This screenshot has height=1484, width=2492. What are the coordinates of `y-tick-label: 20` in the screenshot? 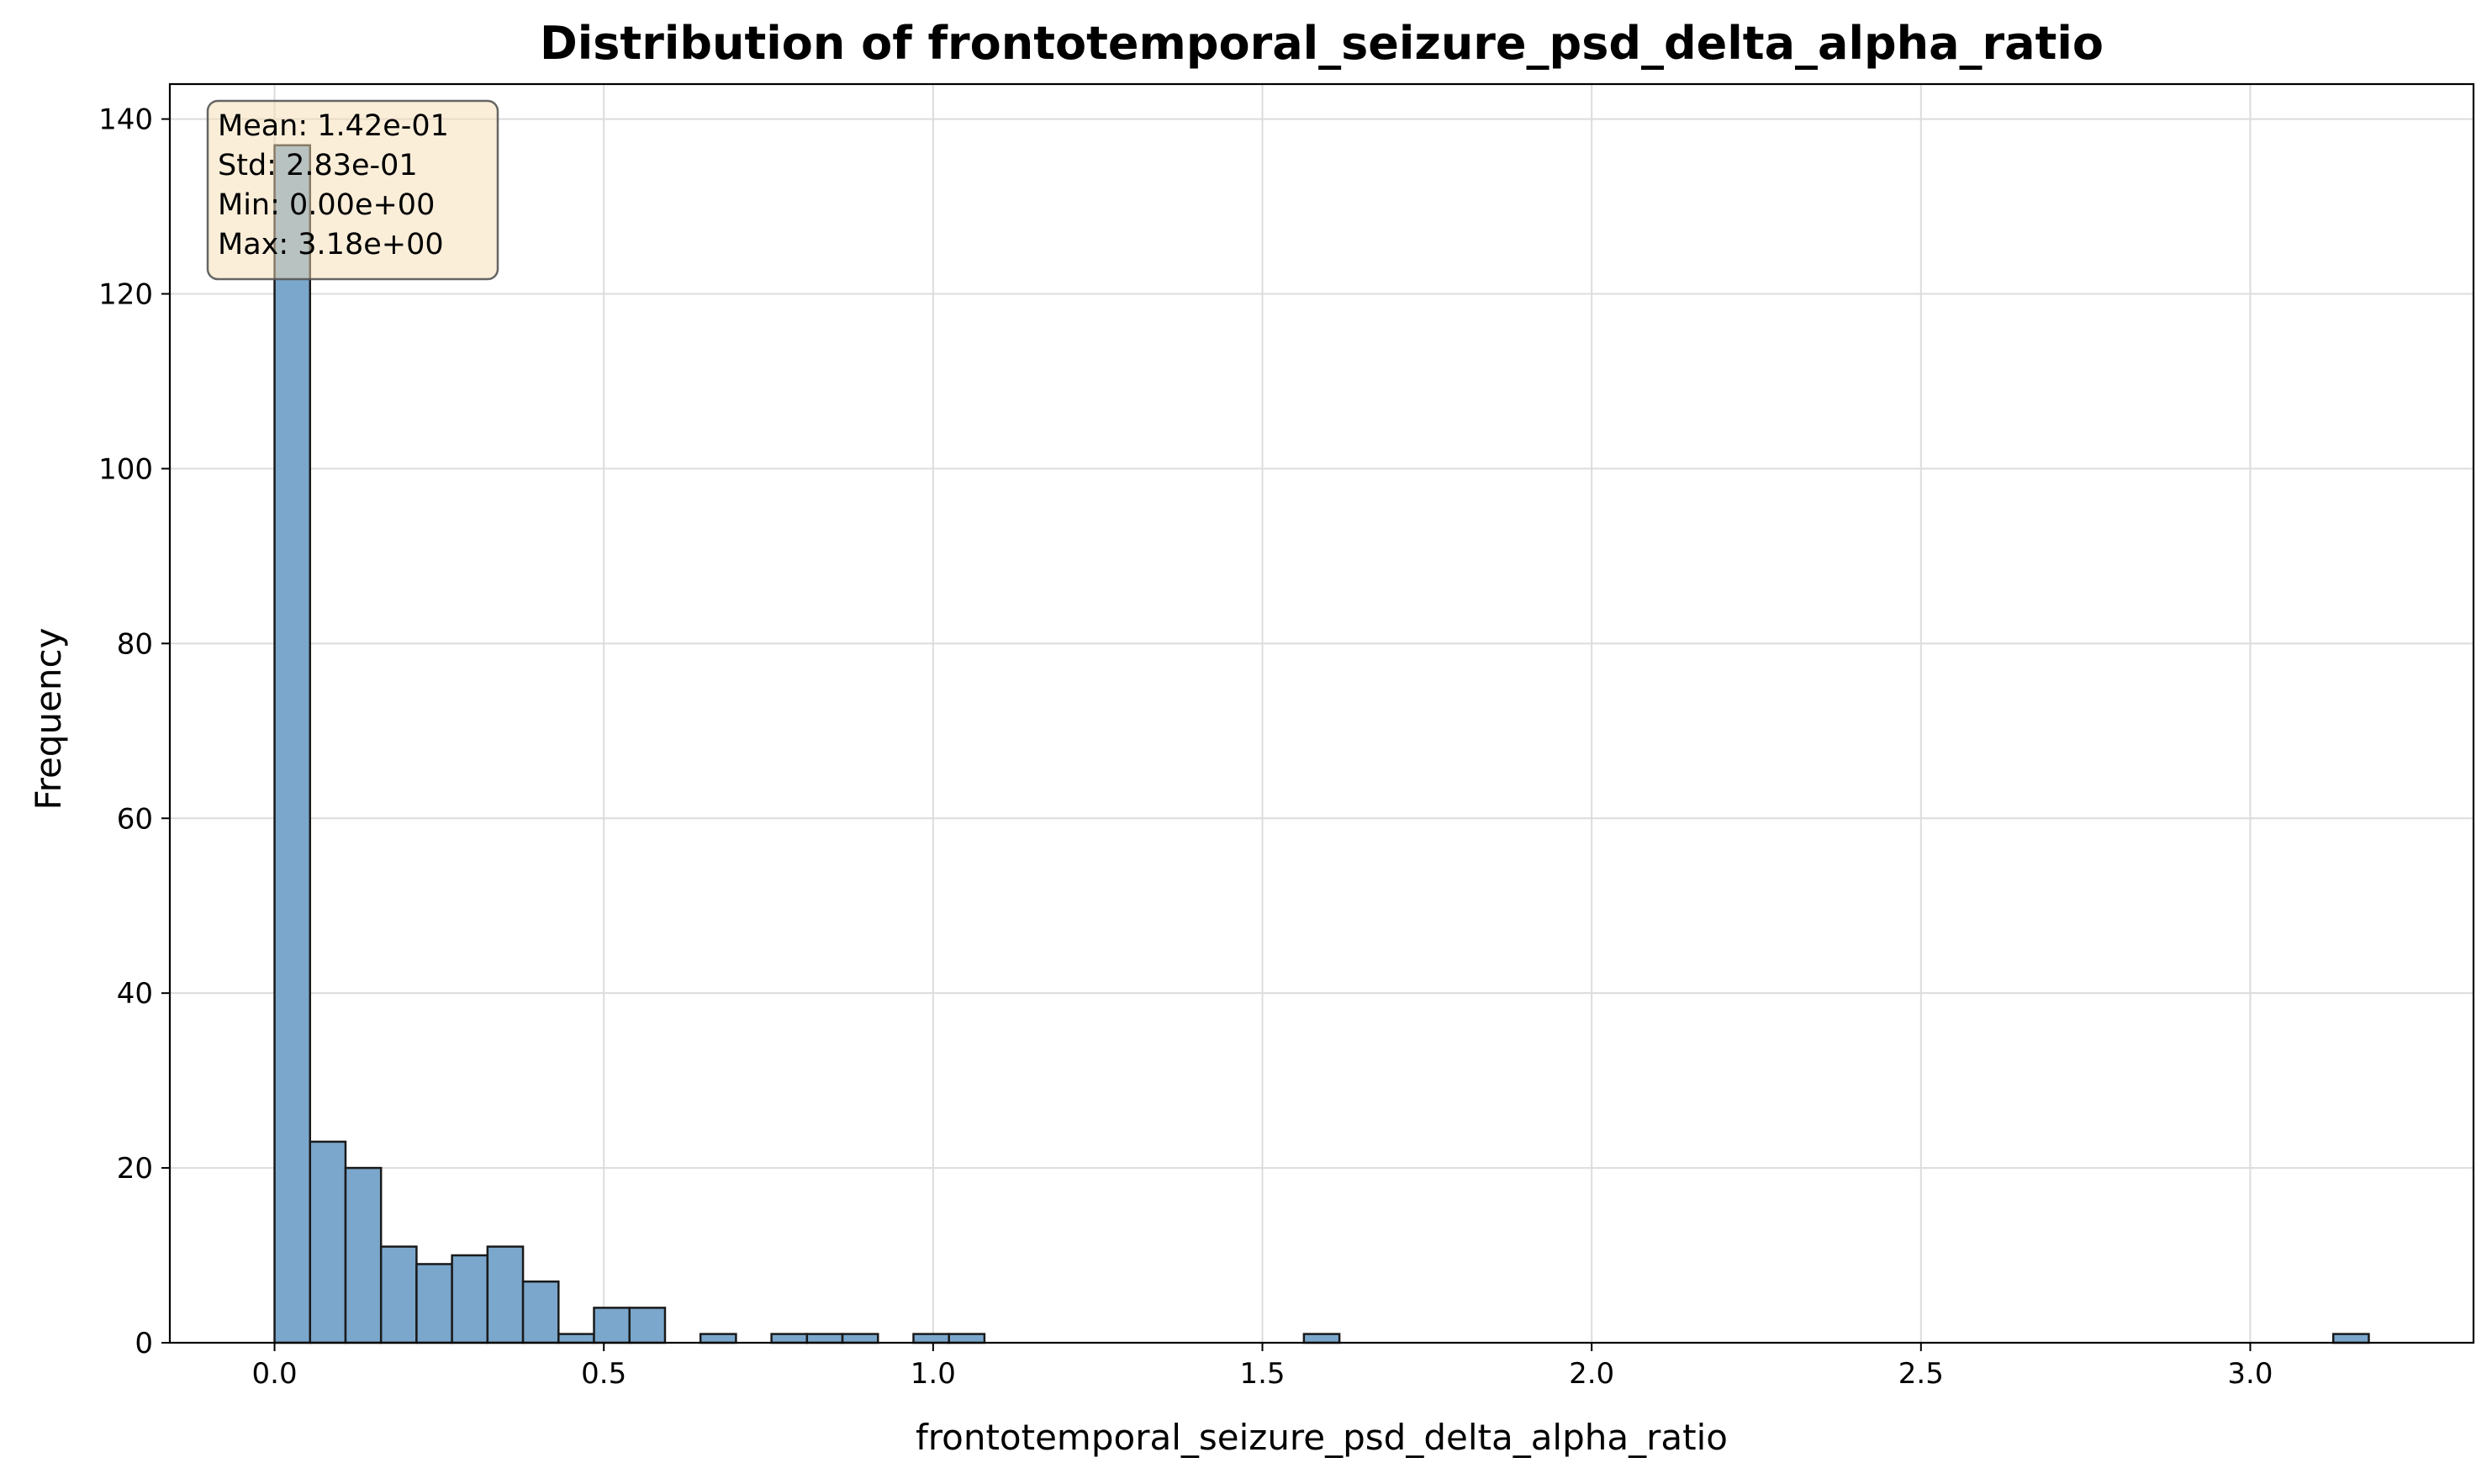 It's located at (135, 1169).